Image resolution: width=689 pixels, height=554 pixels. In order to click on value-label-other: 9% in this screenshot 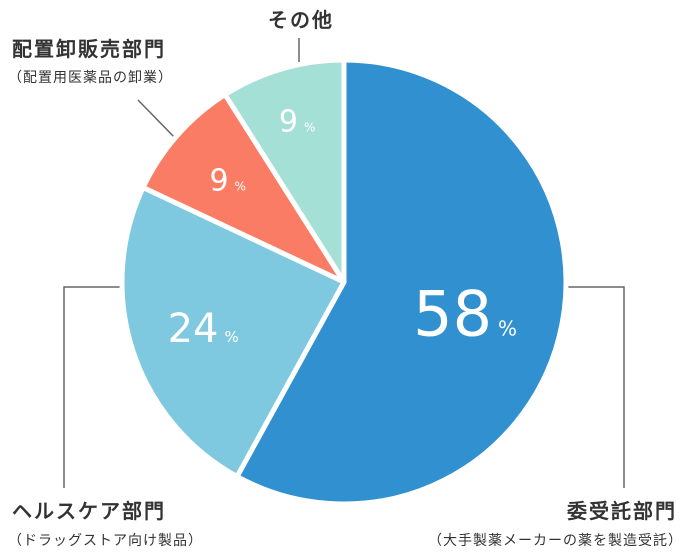, I will do `click(297, 122)`.